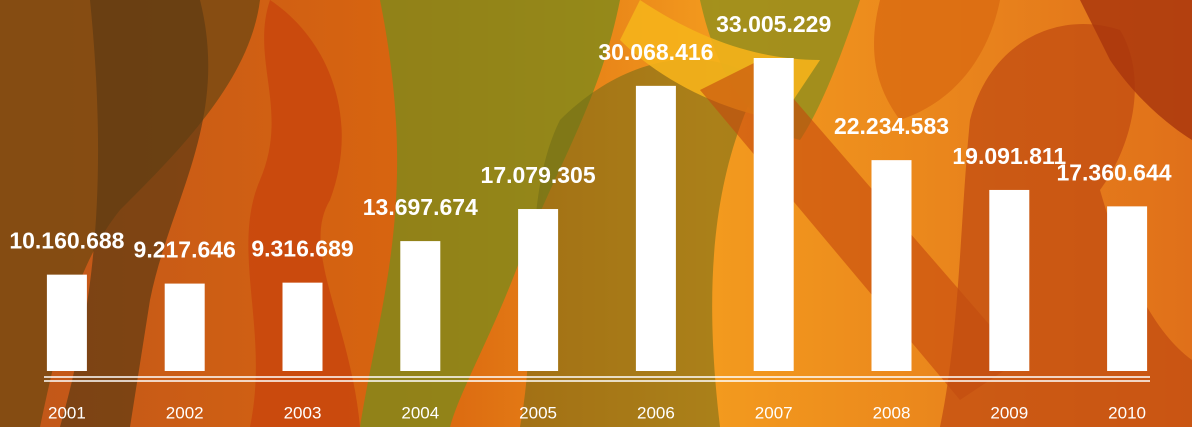 This screenshot has height=427, width=1192. What do you see at coordinates (656, 412) in the screenshot?
I see `x-tick-label: 2006` at bounding box center [656, 412].